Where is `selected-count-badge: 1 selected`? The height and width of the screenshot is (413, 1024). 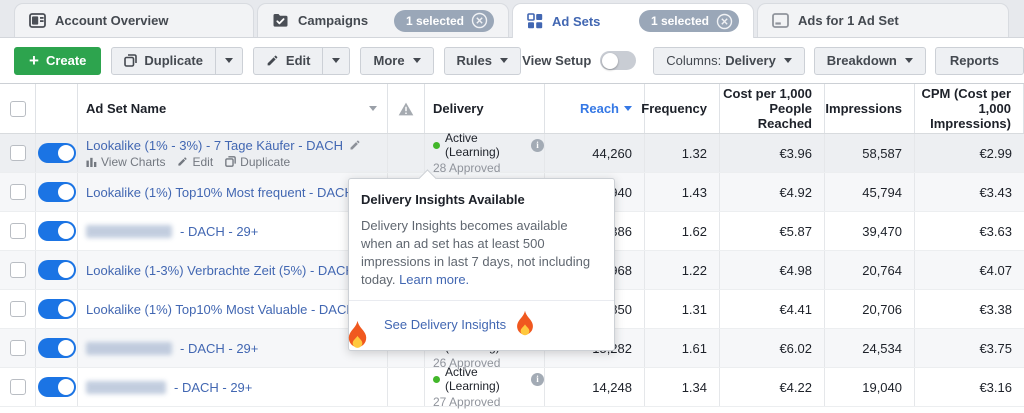 selected-count-badge: 1 selected is located at coordinates (443, 20).